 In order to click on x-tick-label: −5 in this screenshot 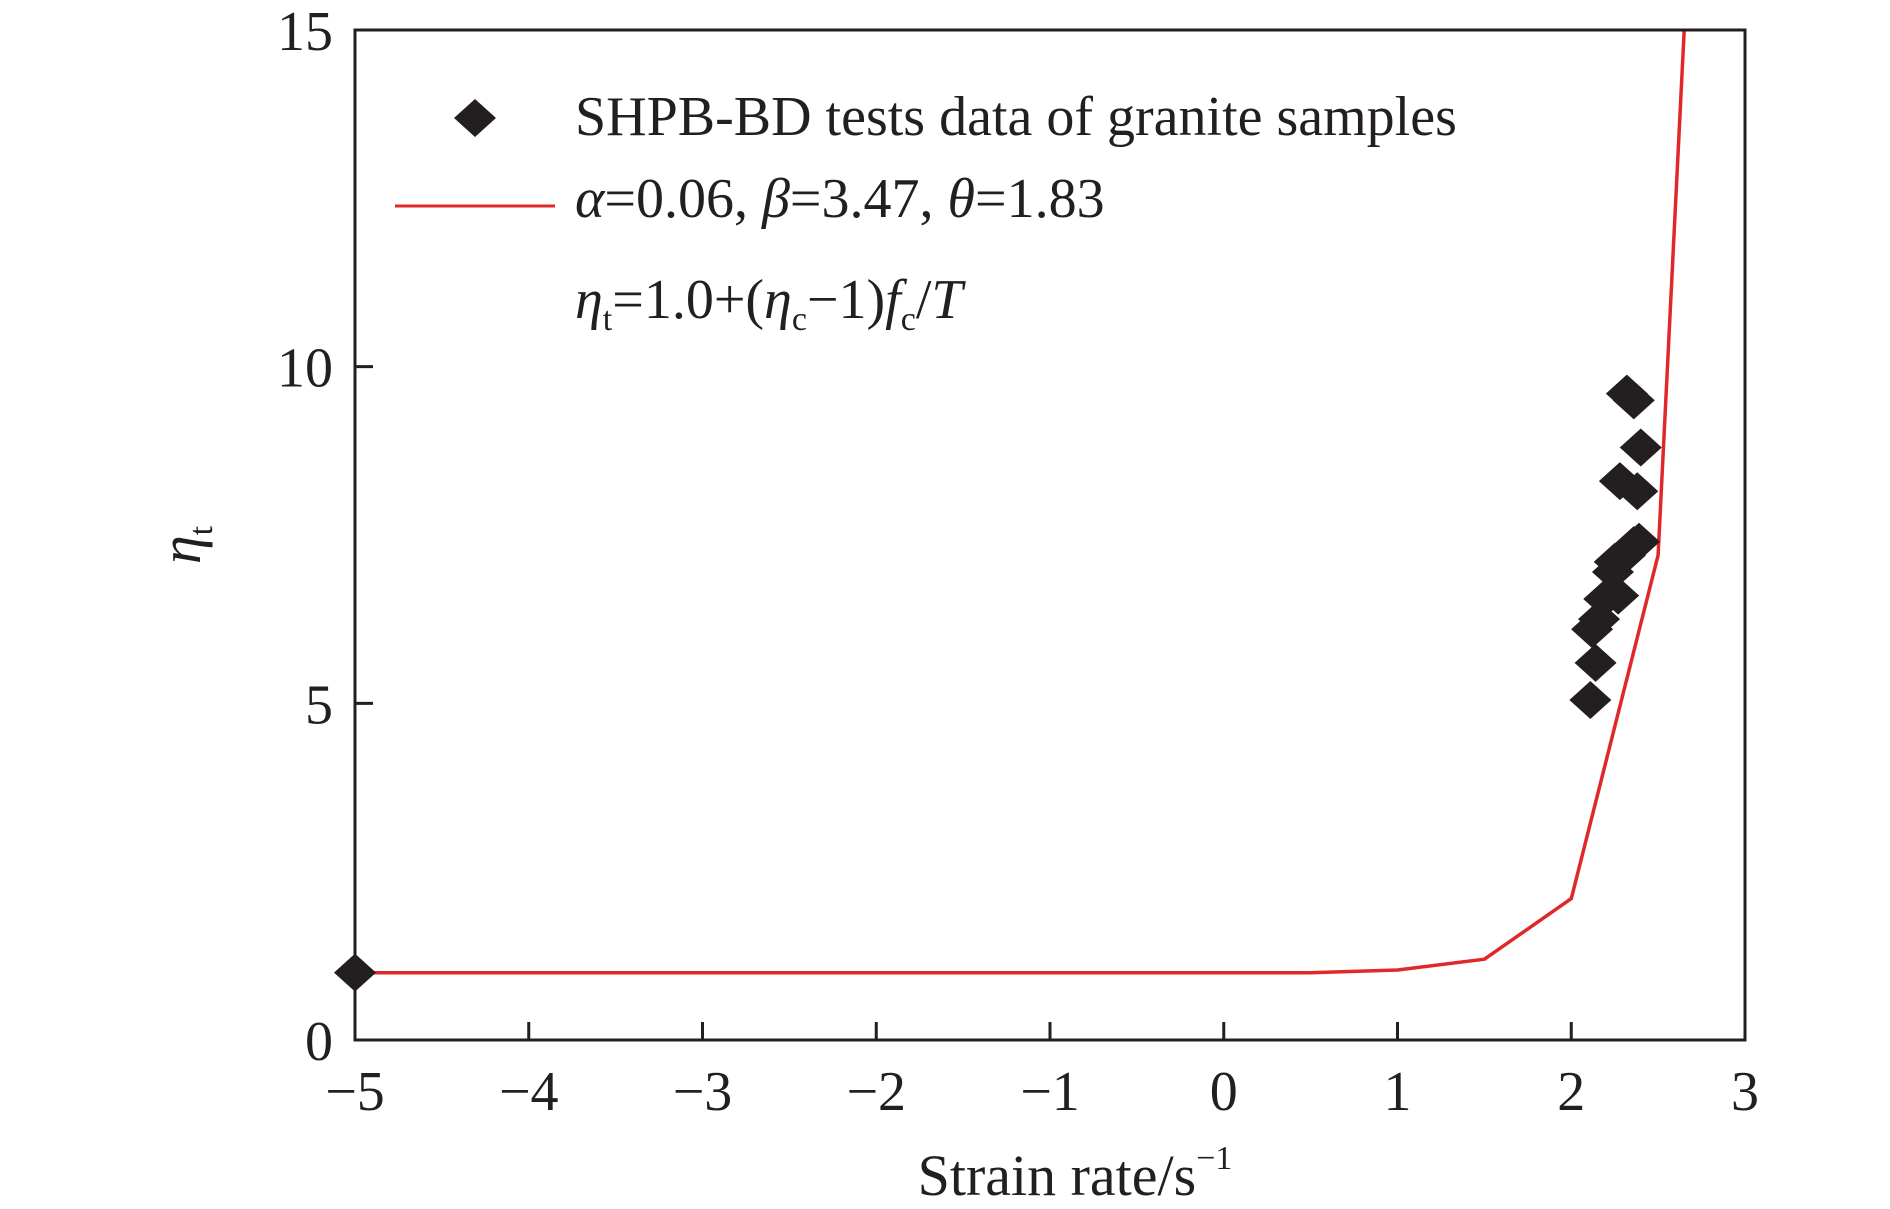, I will do `click(355, 1092)`.